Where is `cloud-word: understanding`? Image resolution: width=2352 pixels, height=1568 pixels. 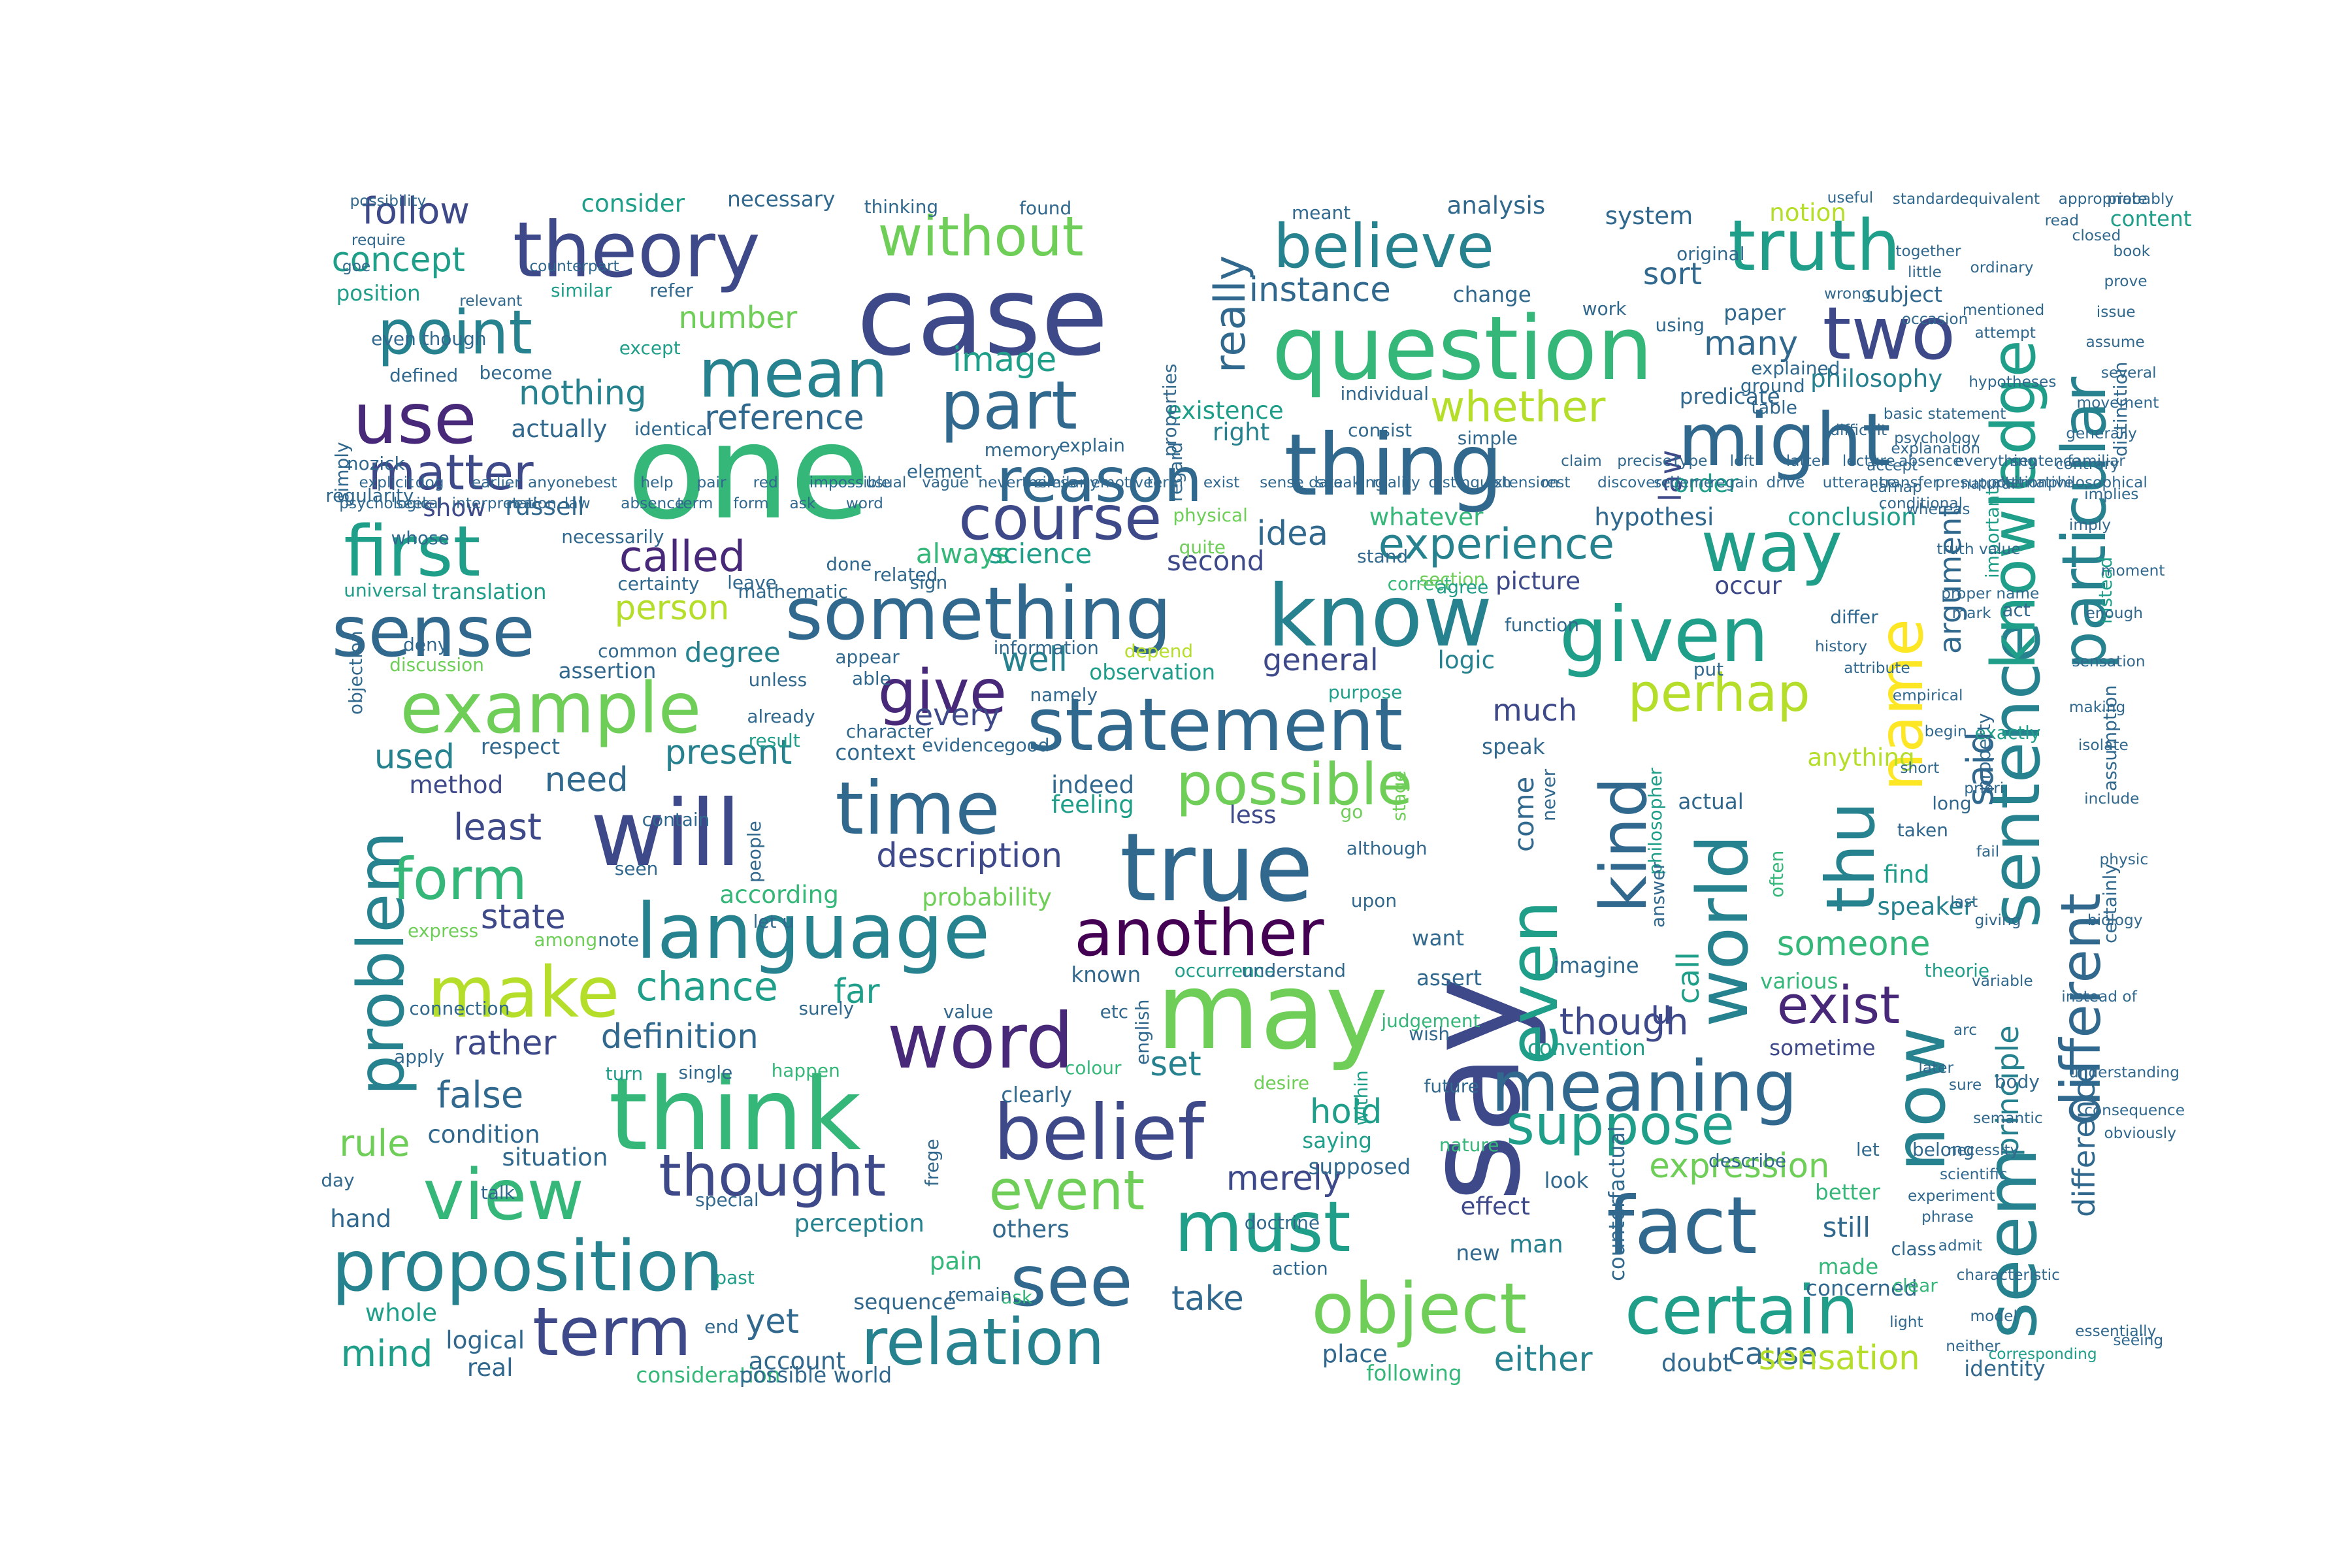 cloud-word: understanding is located at coordinates (2124, 1072).